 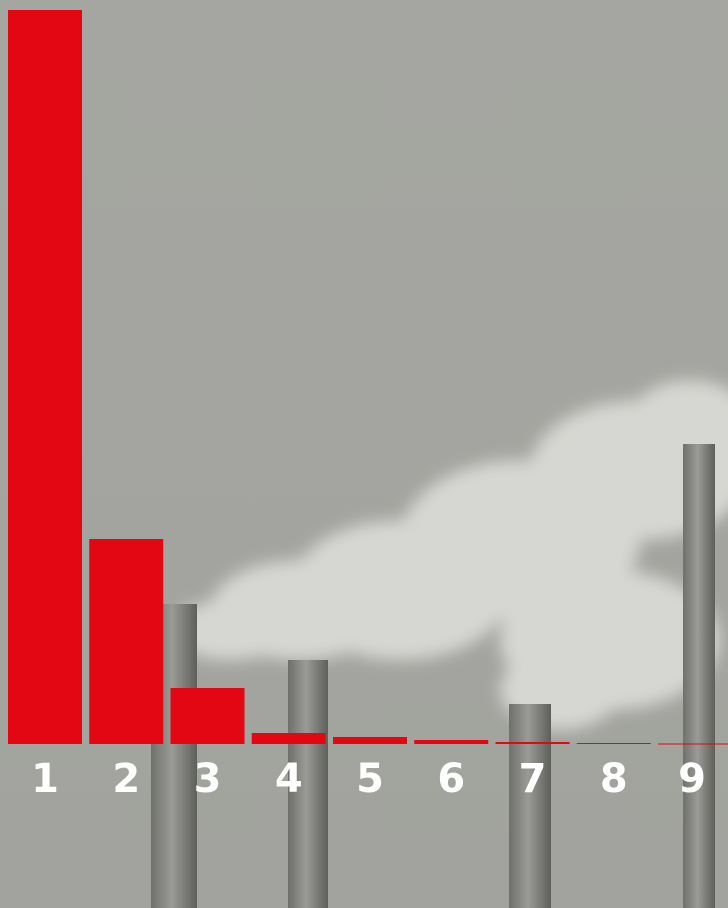 I want to click on x-tick-label: 9, so click(x=692, y=779).